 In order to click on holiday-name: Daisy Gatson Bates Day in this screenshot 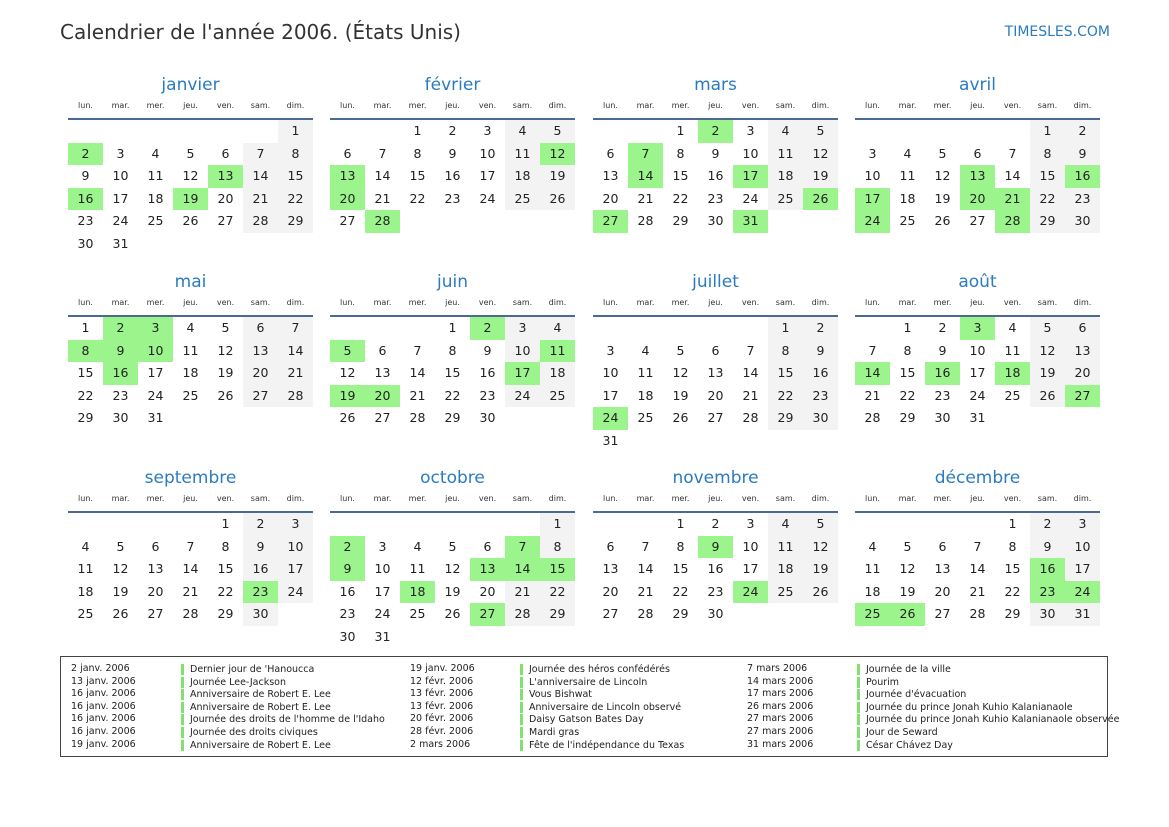, I will do `click(582, 720)`.